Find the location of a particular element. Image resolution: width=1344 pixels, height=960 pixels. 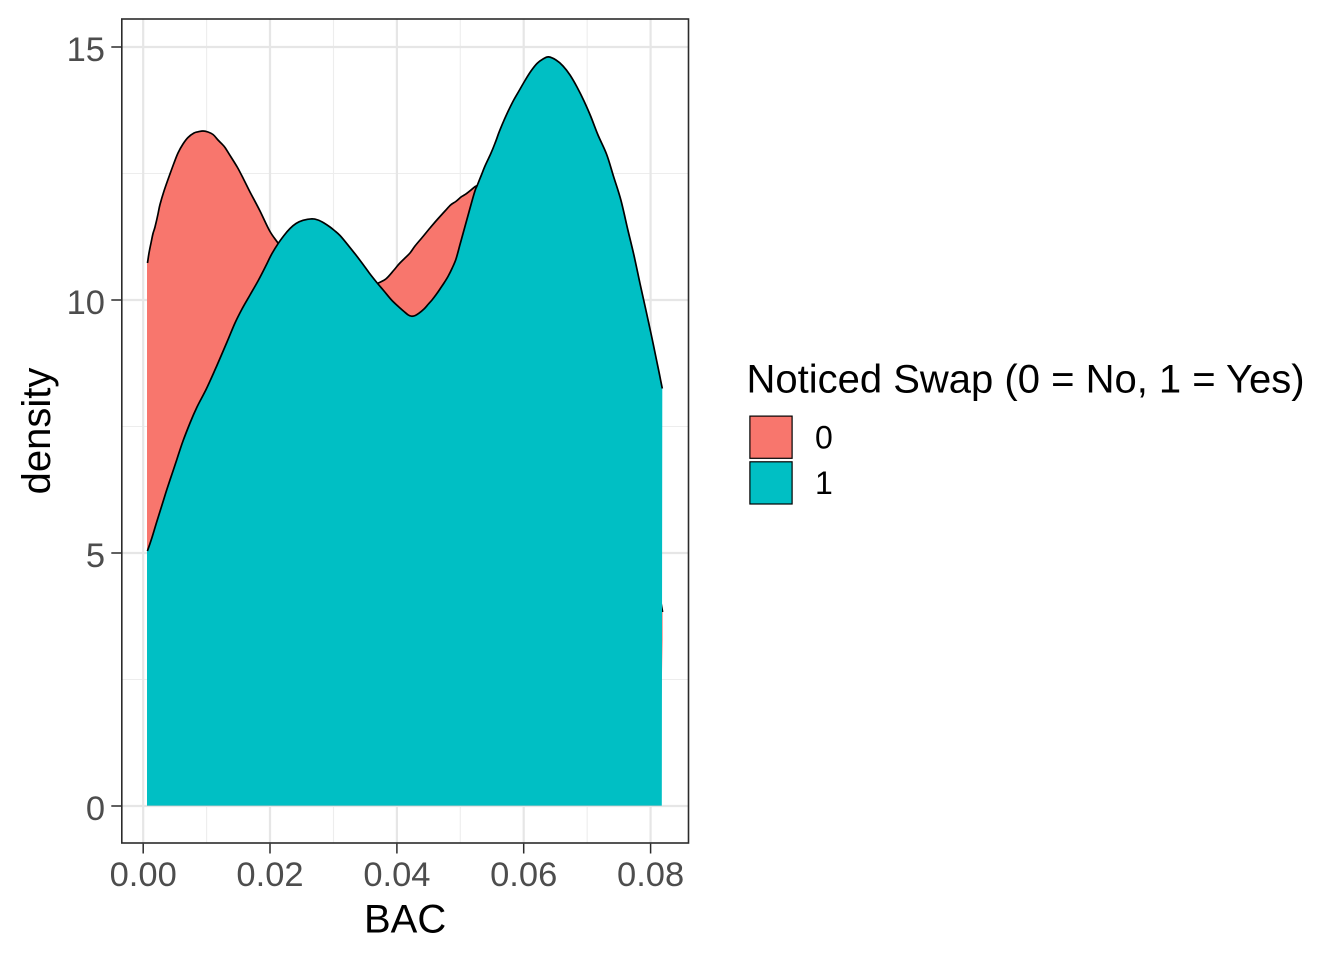

svg-text: density is located at coordinates (37, 431).